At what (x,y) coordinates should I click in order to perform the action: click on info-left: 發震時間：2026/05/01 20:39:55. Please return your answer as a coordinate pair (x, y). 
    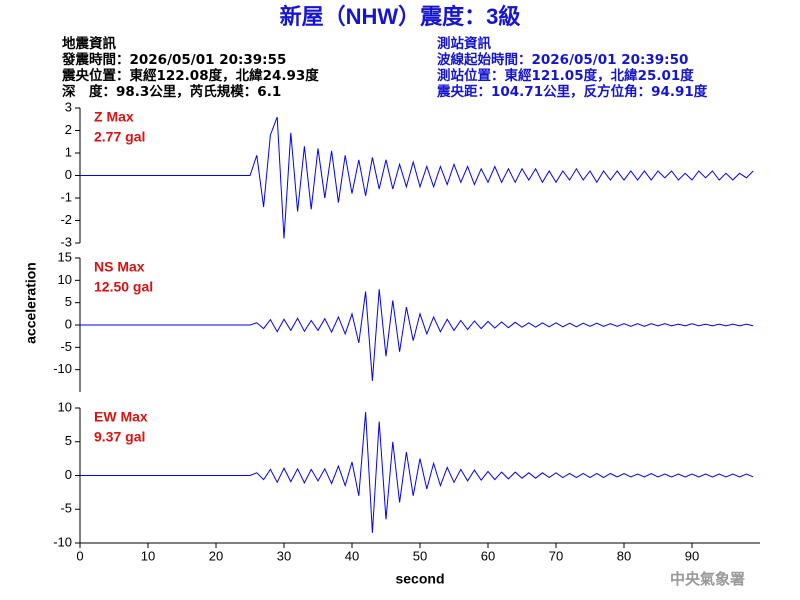
    Looking at the image, I should click on (173, 59).